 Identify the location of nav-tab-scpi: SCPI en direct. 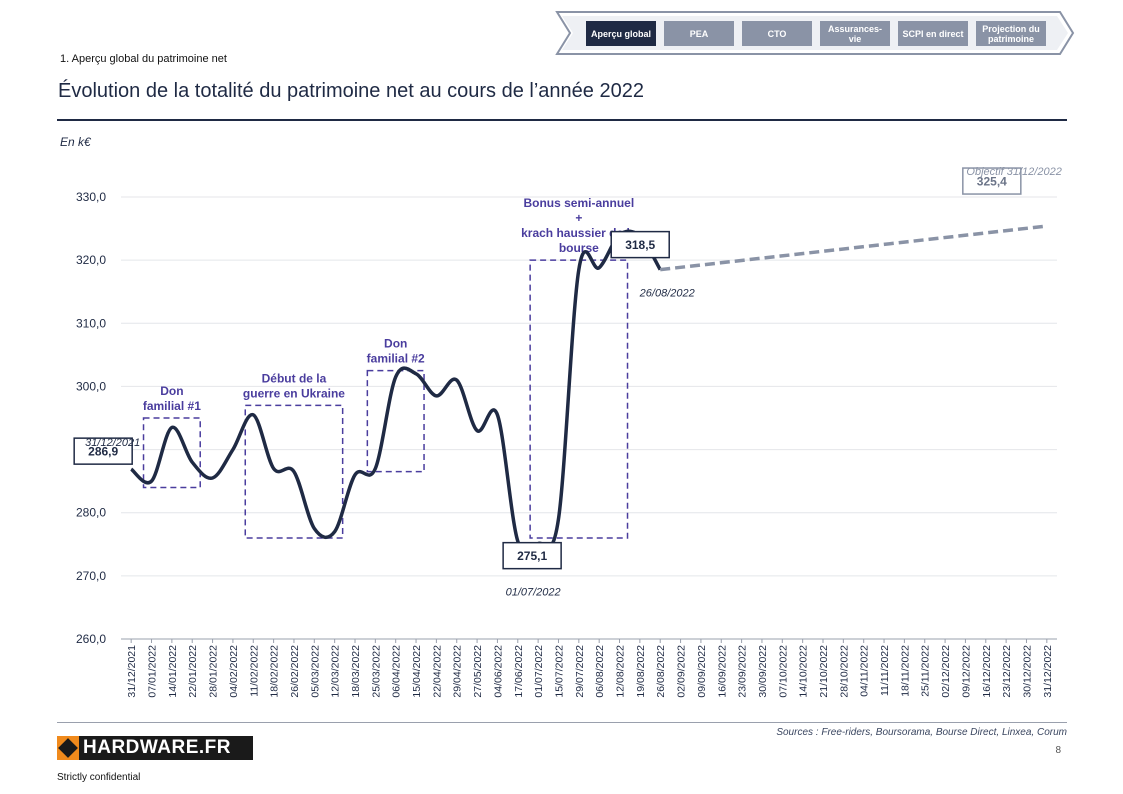
(933, 33).